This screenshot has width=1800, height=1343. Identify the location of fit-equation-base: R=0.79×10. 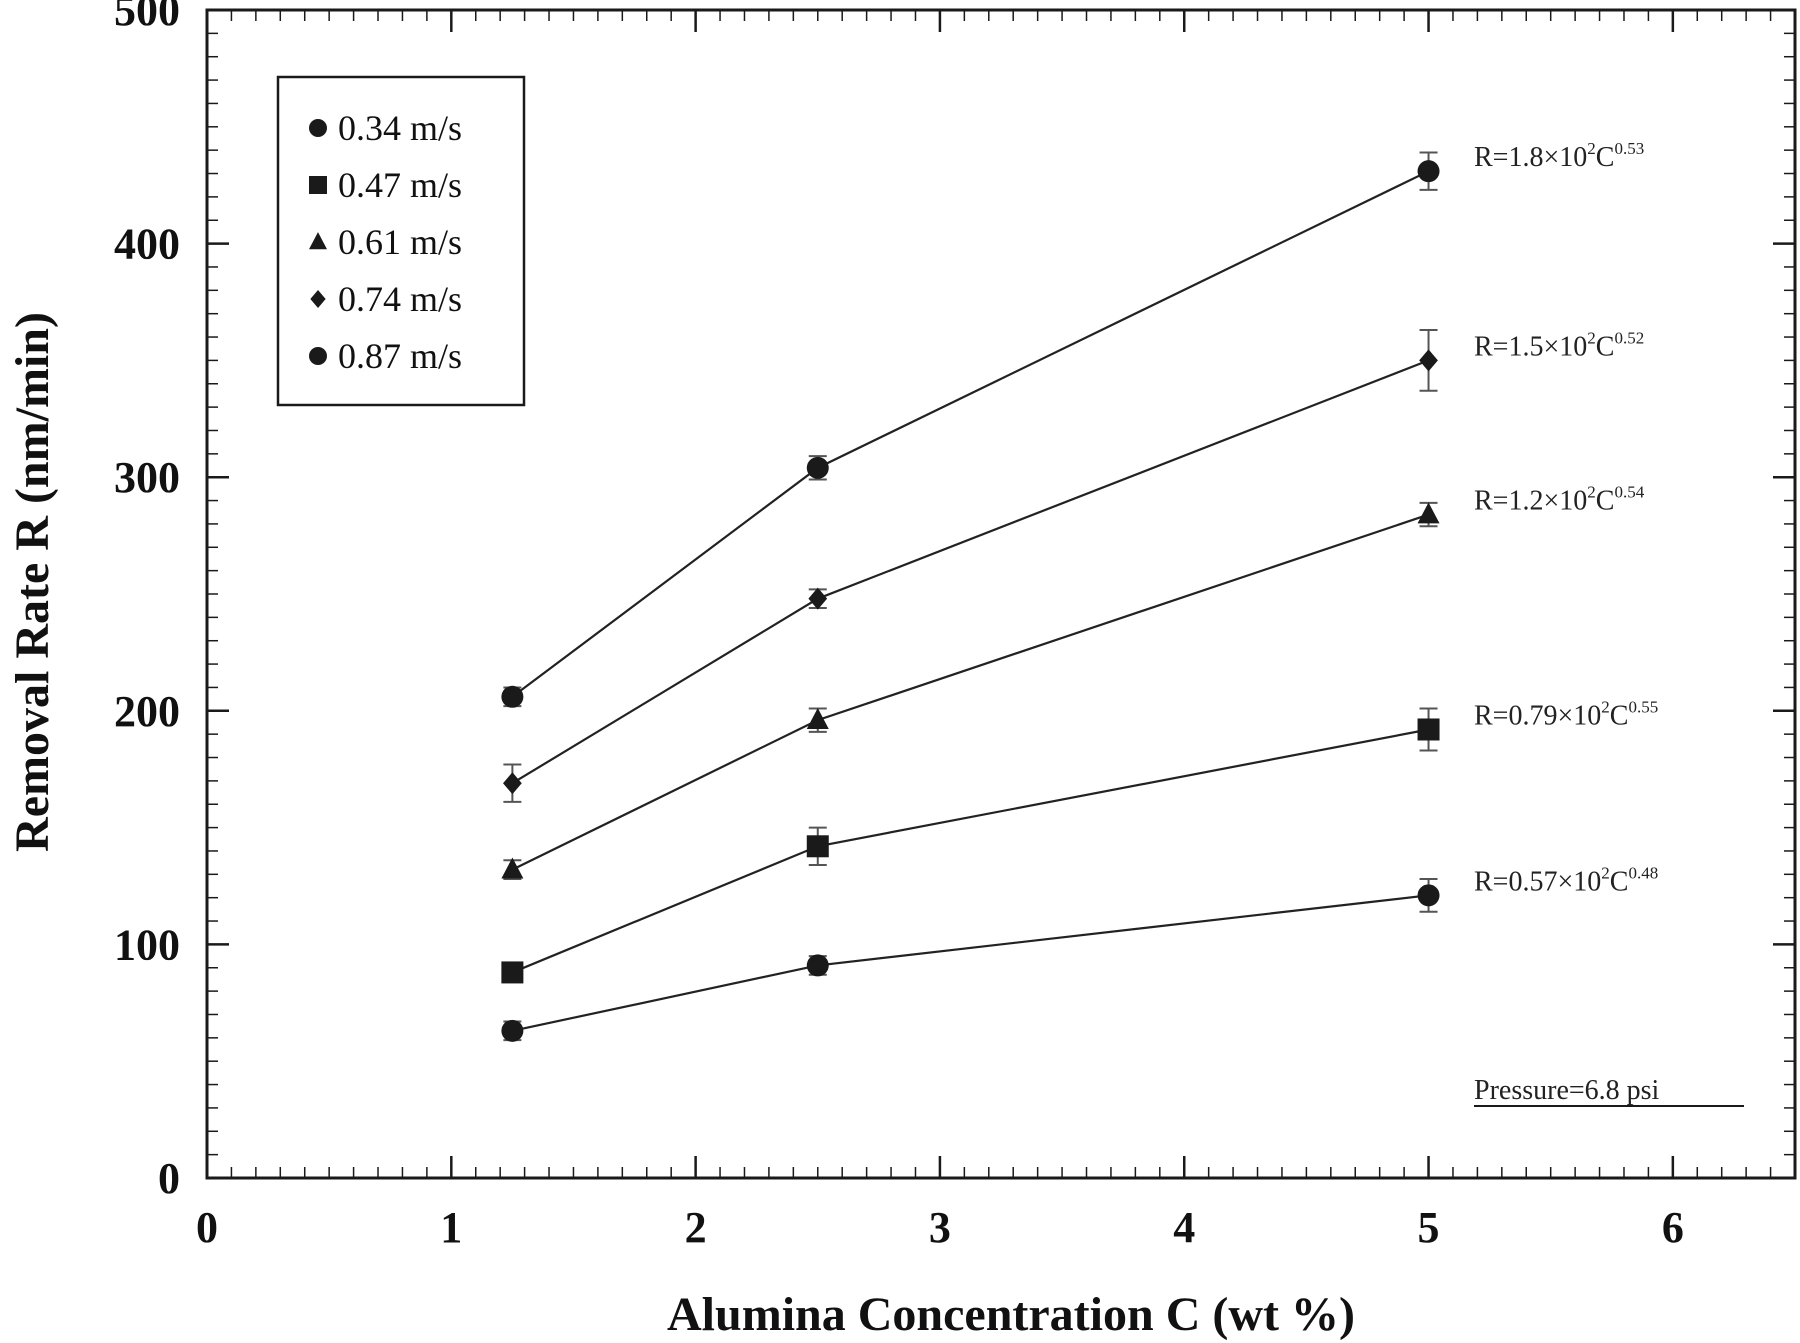
(1537, 715).